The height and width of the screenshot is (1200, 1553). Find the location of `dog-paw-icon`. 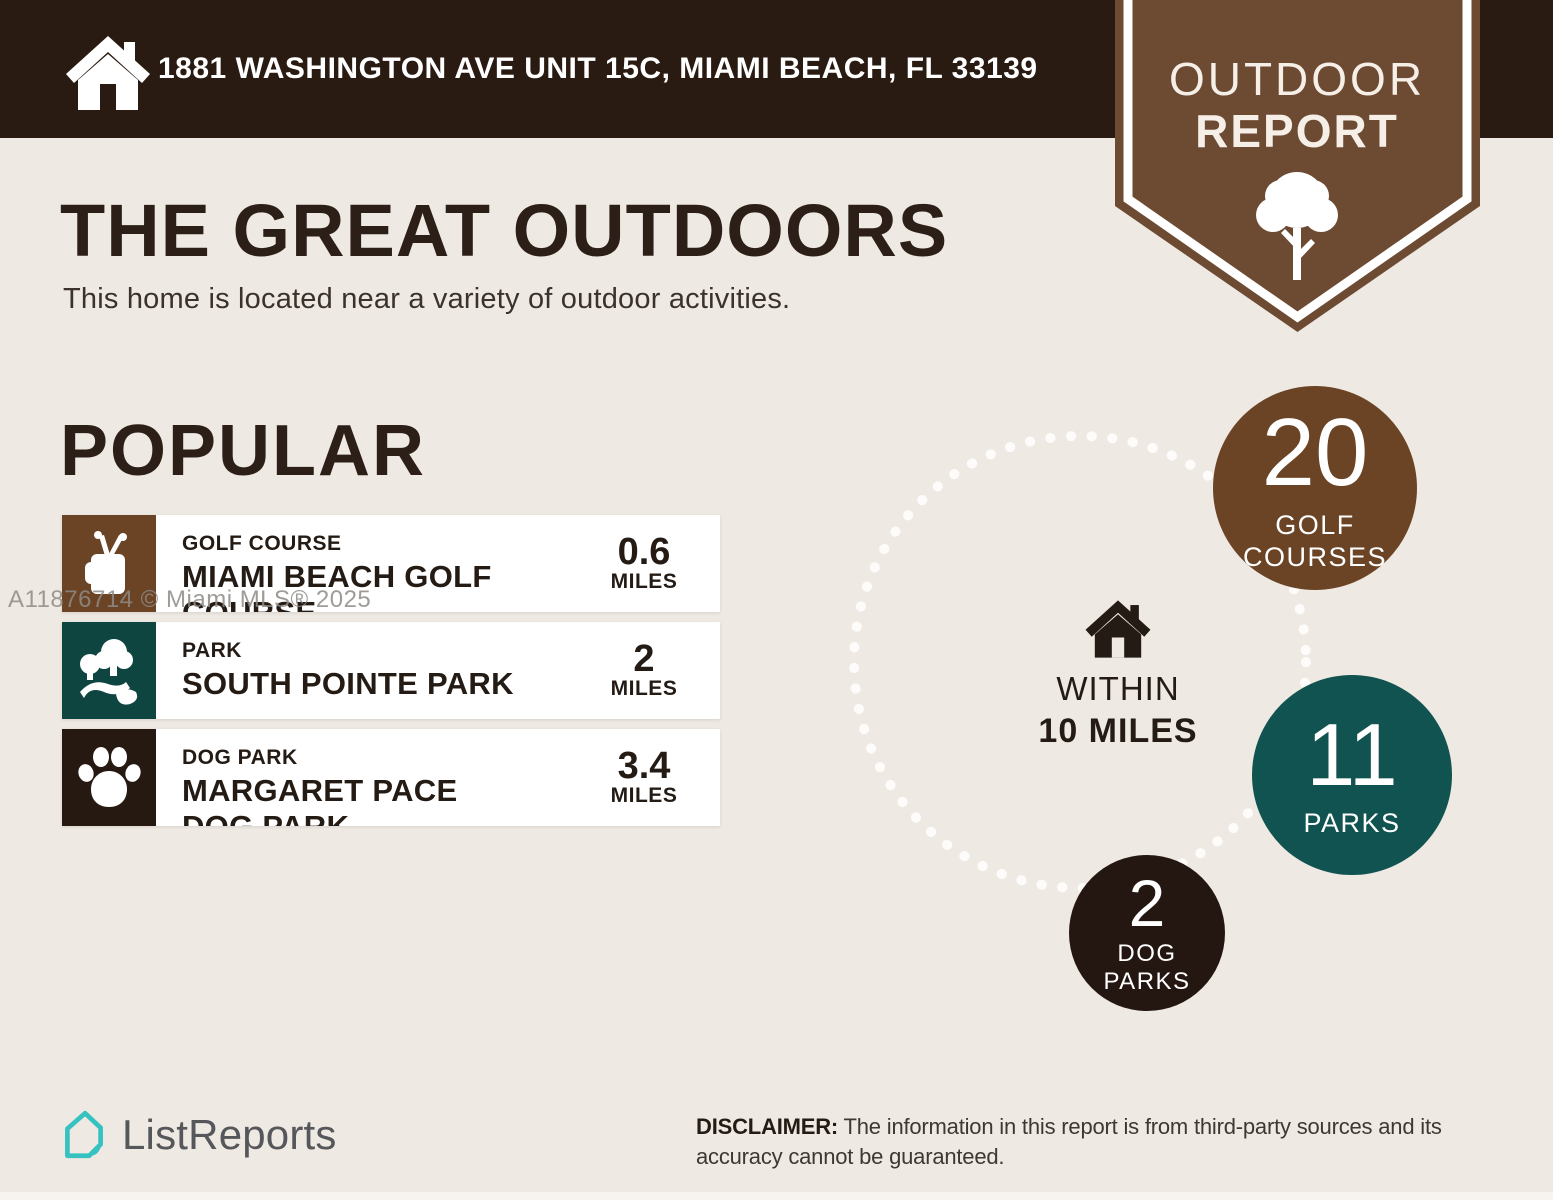

dog-paw-icon is located at coordinates (109, 777).